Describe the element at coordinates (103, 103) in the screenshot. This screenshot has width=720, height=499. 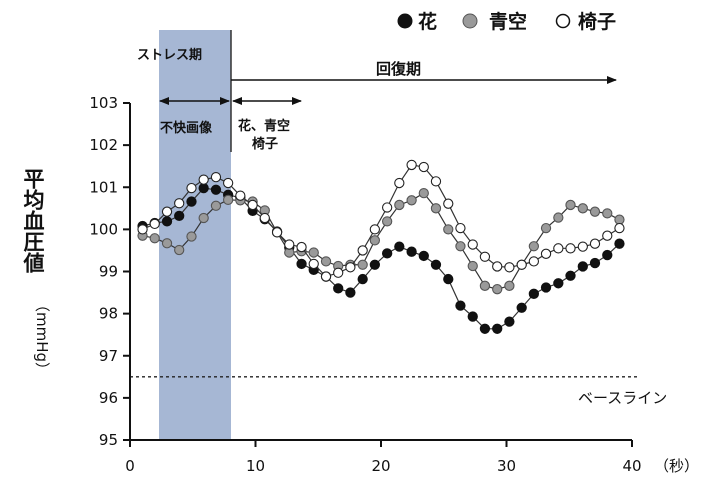
I see `y-tick-label: 103` at that location.